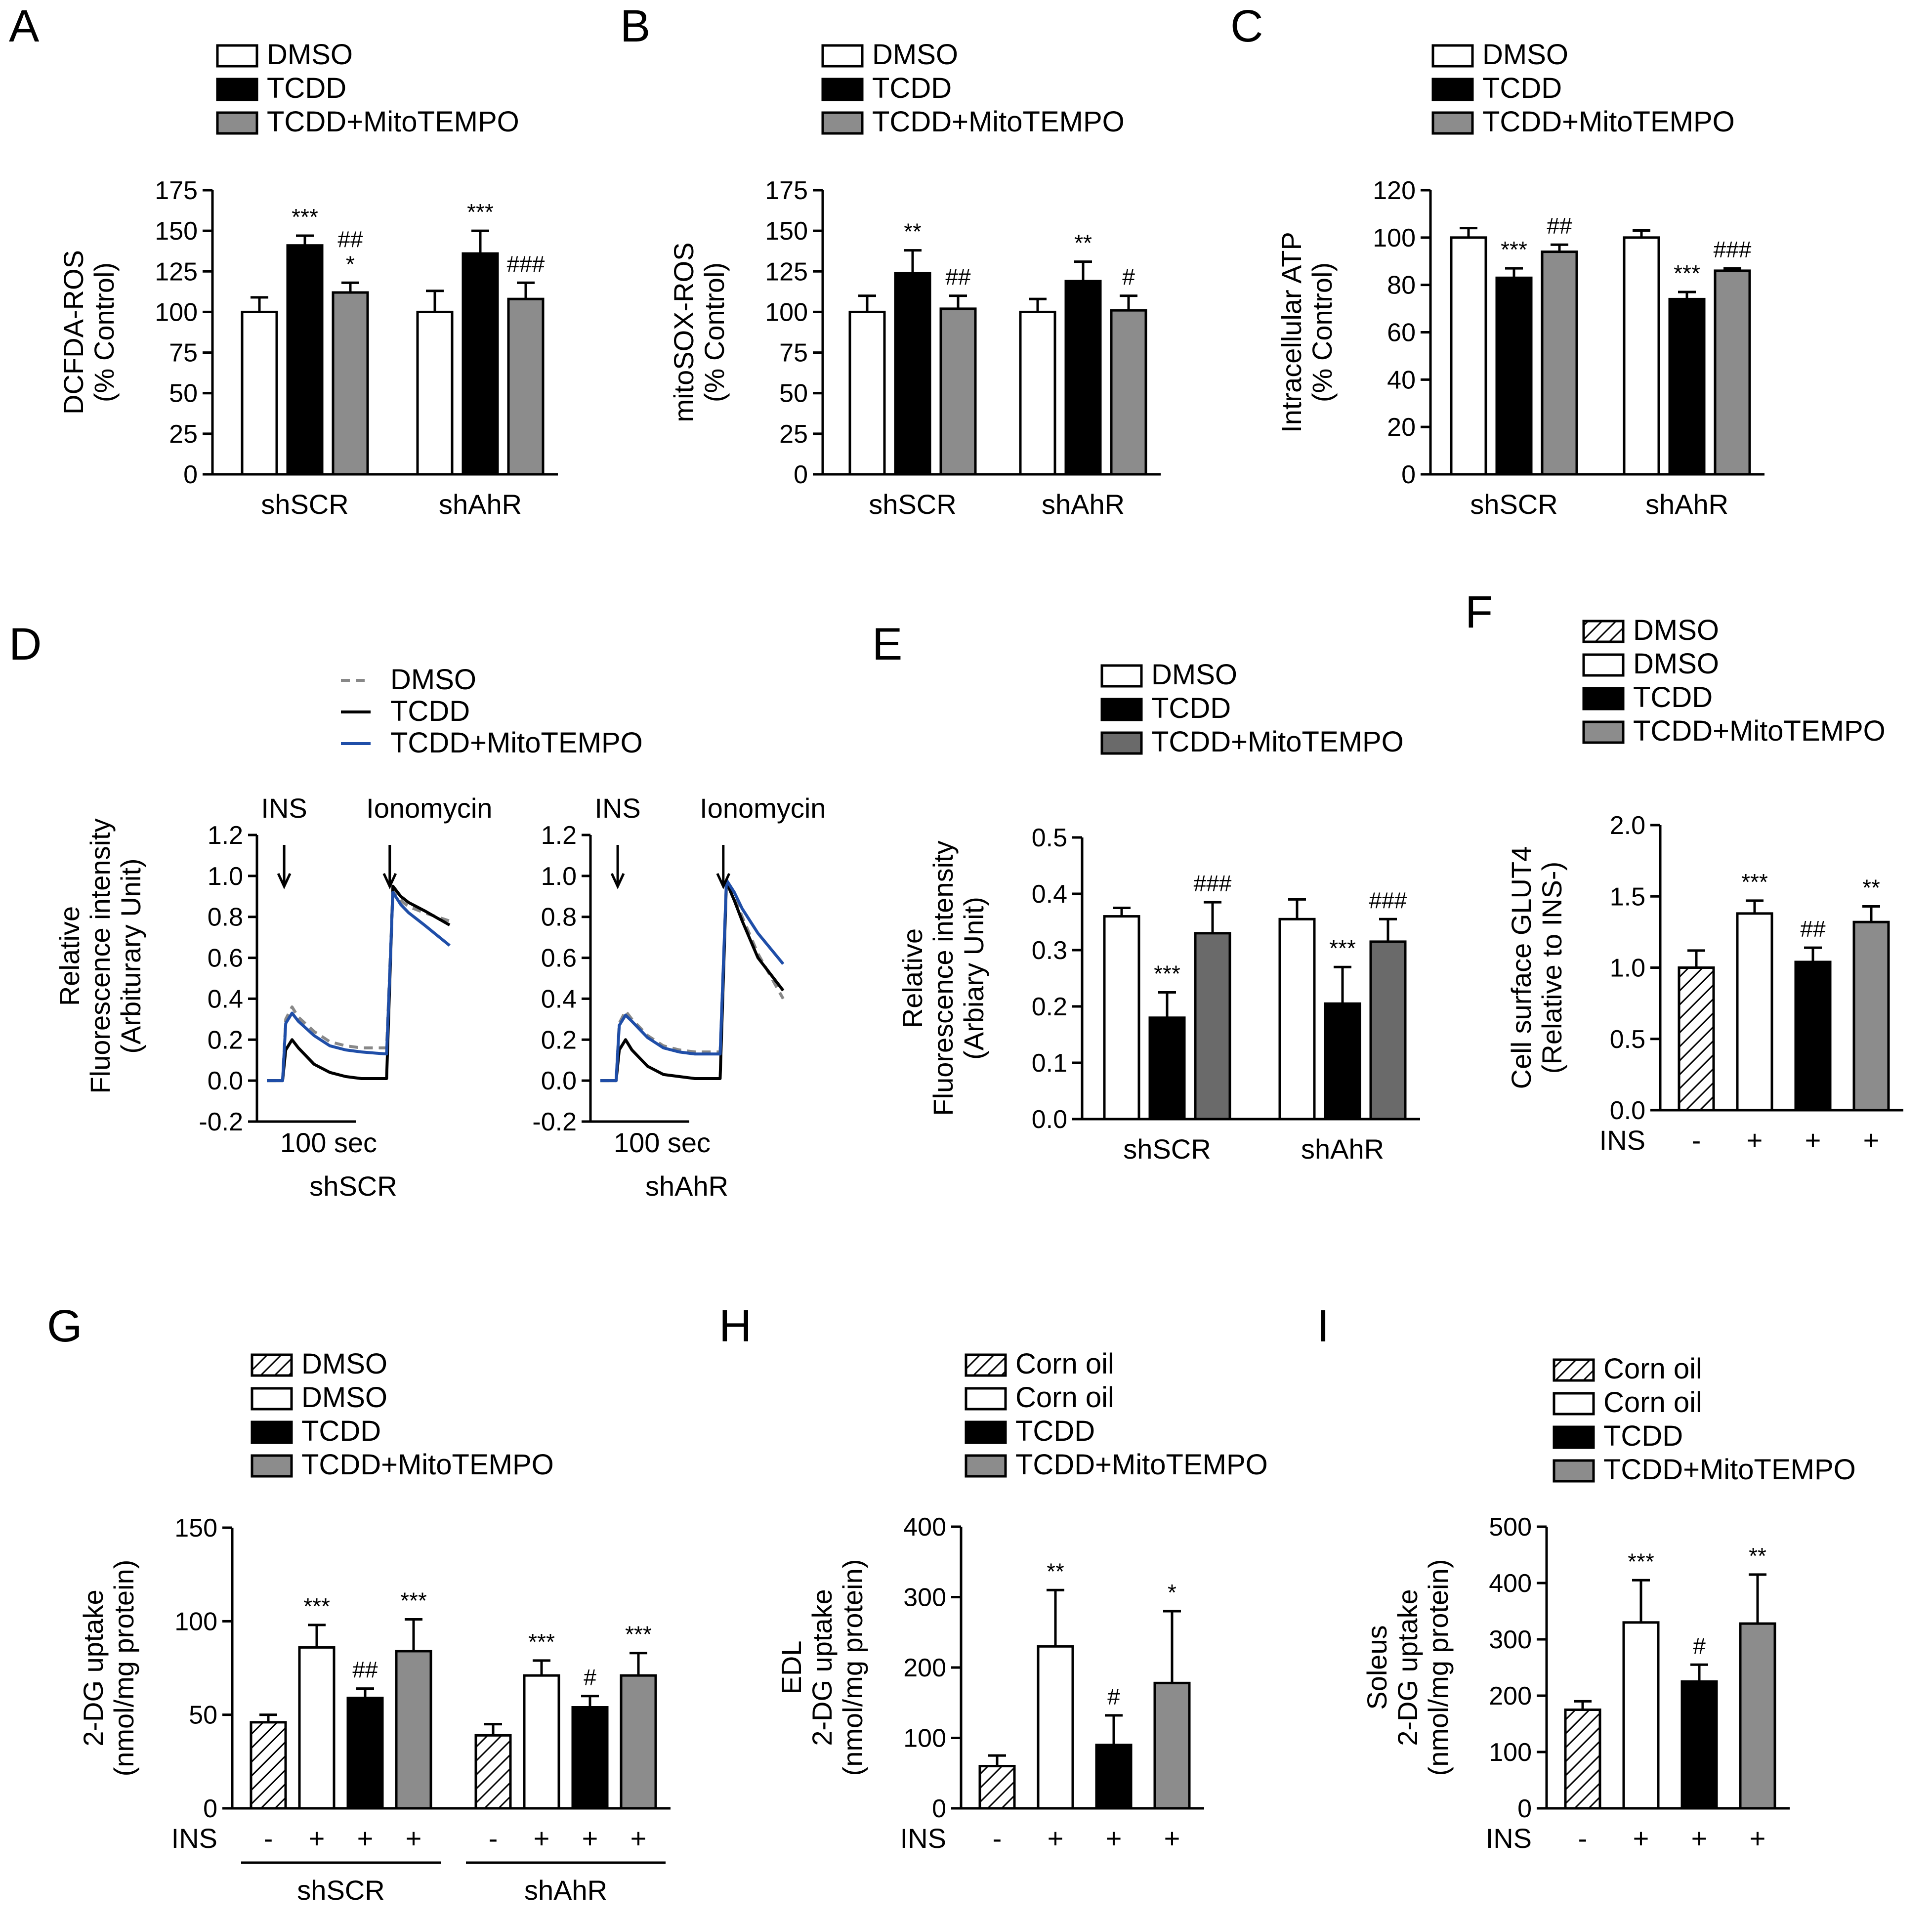 This screenshot has height=1919, width=1932. I want to click on y-axis-label: Intracellular ATP, so click(1291, 332).